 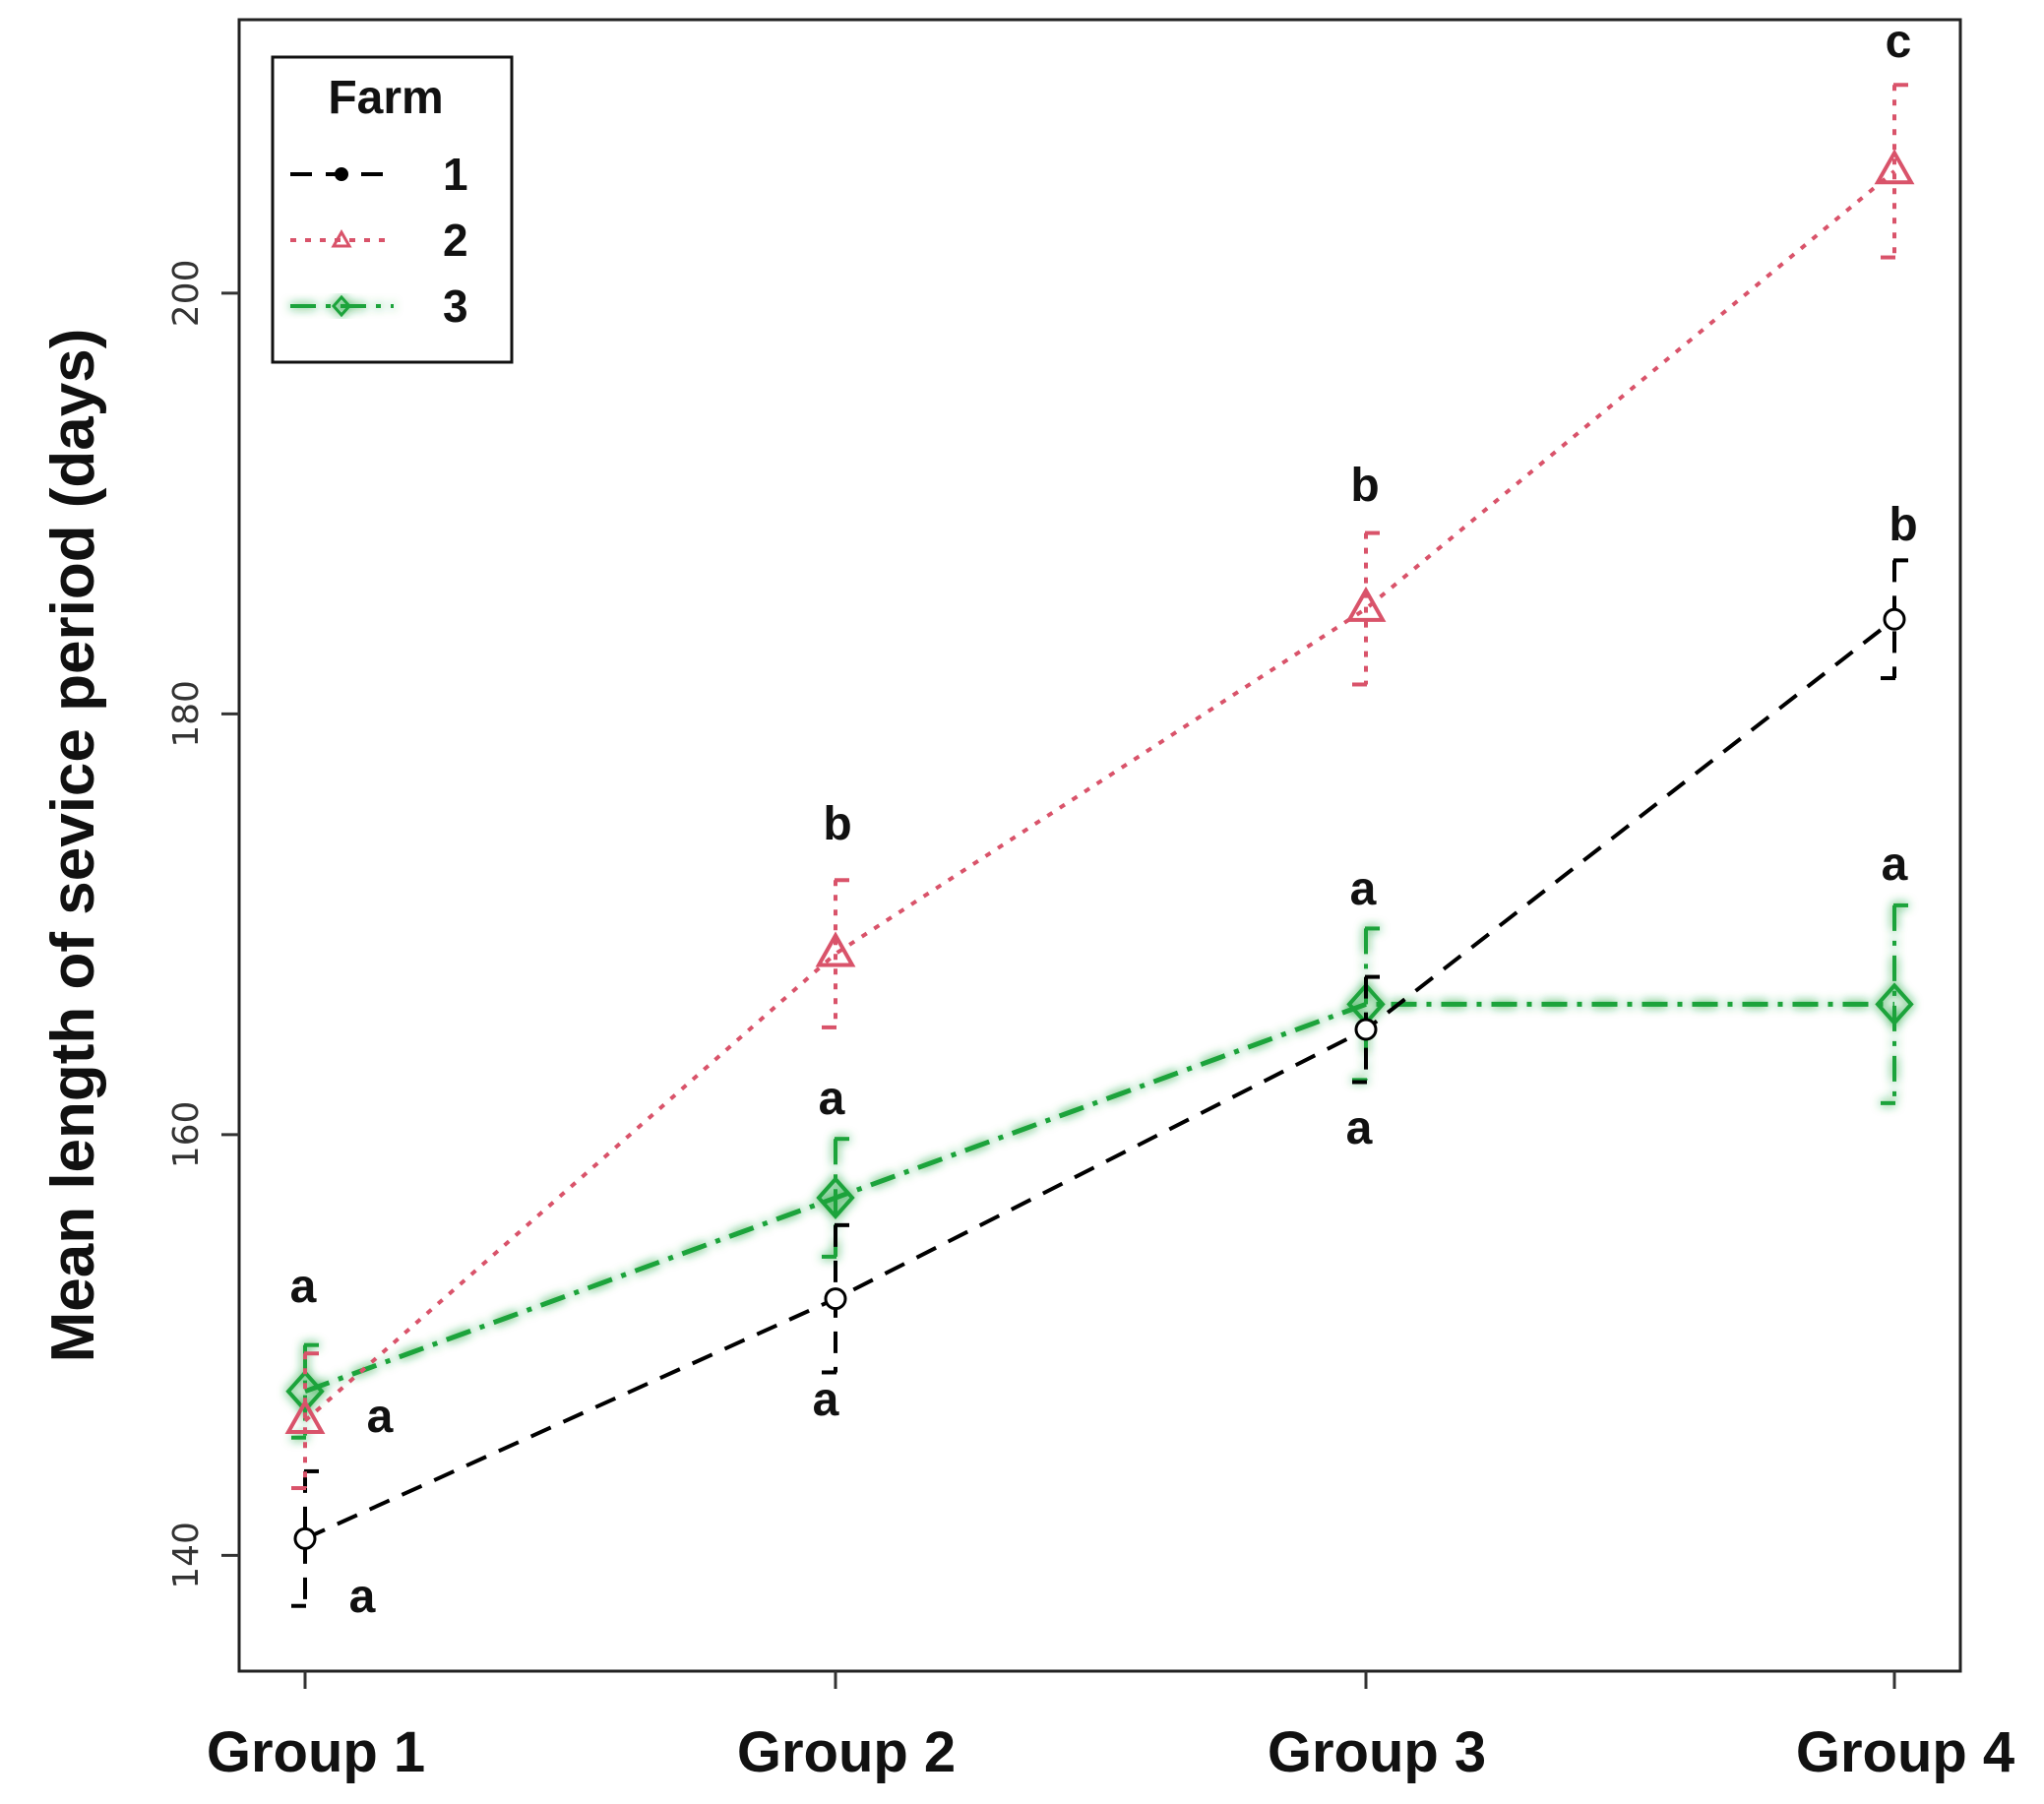 I want to click on legend-label: 2, so click(x=455, y=240).